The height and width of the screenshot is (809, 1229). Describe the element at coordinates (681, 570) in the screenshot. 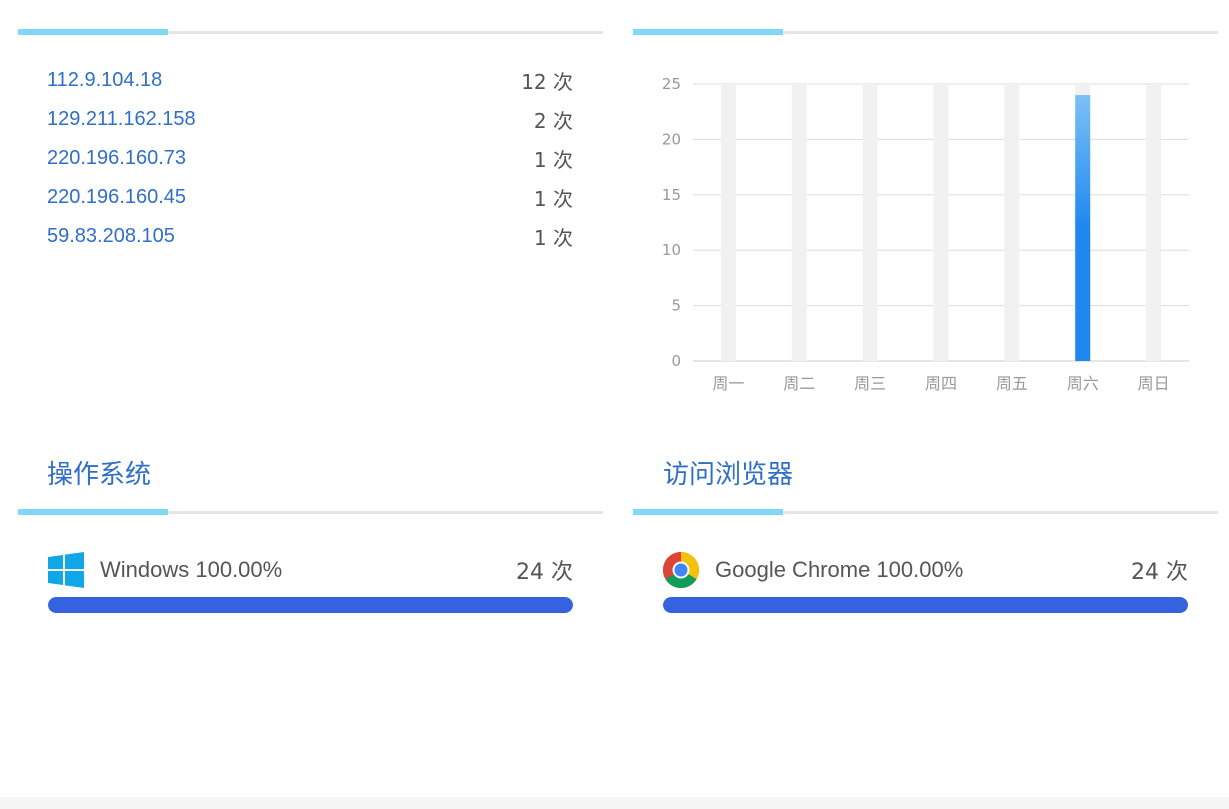

I see `chrome-icon` at that location.